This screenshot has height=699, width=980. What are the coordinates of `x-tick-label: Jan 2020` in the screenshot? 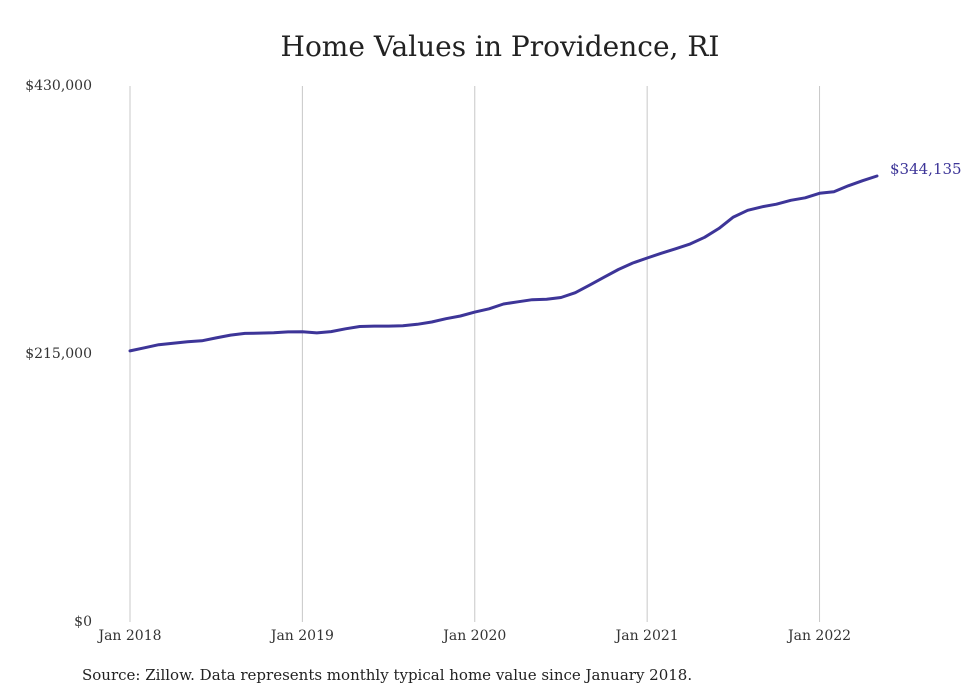 It's located at (473, 636).